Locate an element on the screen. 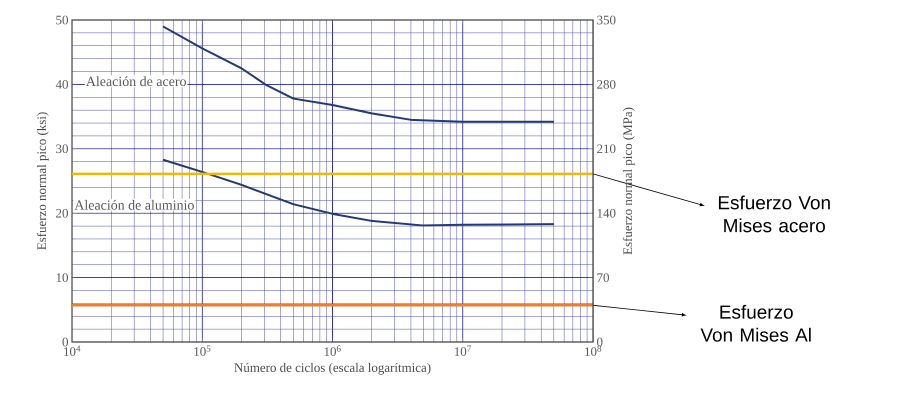 Image resolution: width=916 pixels, height=408 pixels. y2-tick-label: 350 is located at coordinates (606, 20).